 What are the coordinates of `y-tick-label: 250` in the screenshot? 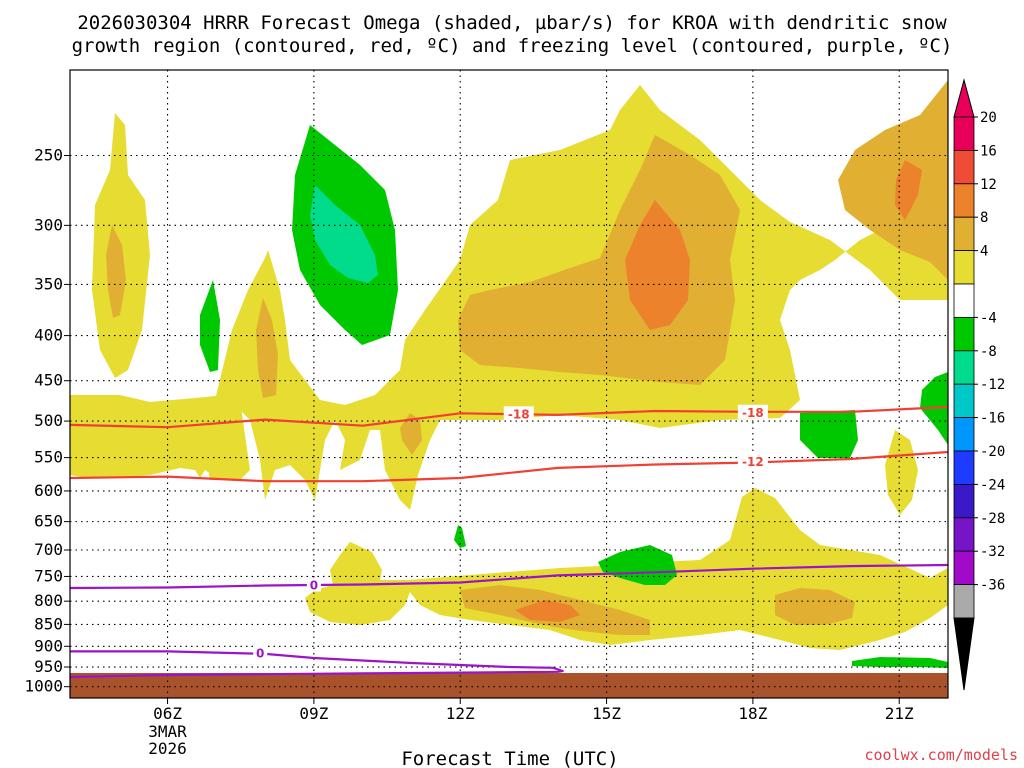 It's located at (48, 154).